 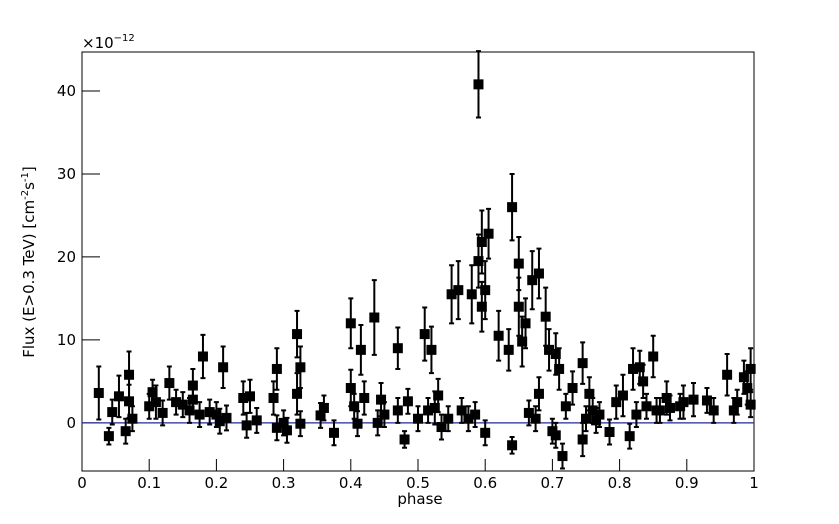 I want to click on y-axis-label: Flux (E>0.3 TeV) [cm-2s-1], so click(x=29, y=262).